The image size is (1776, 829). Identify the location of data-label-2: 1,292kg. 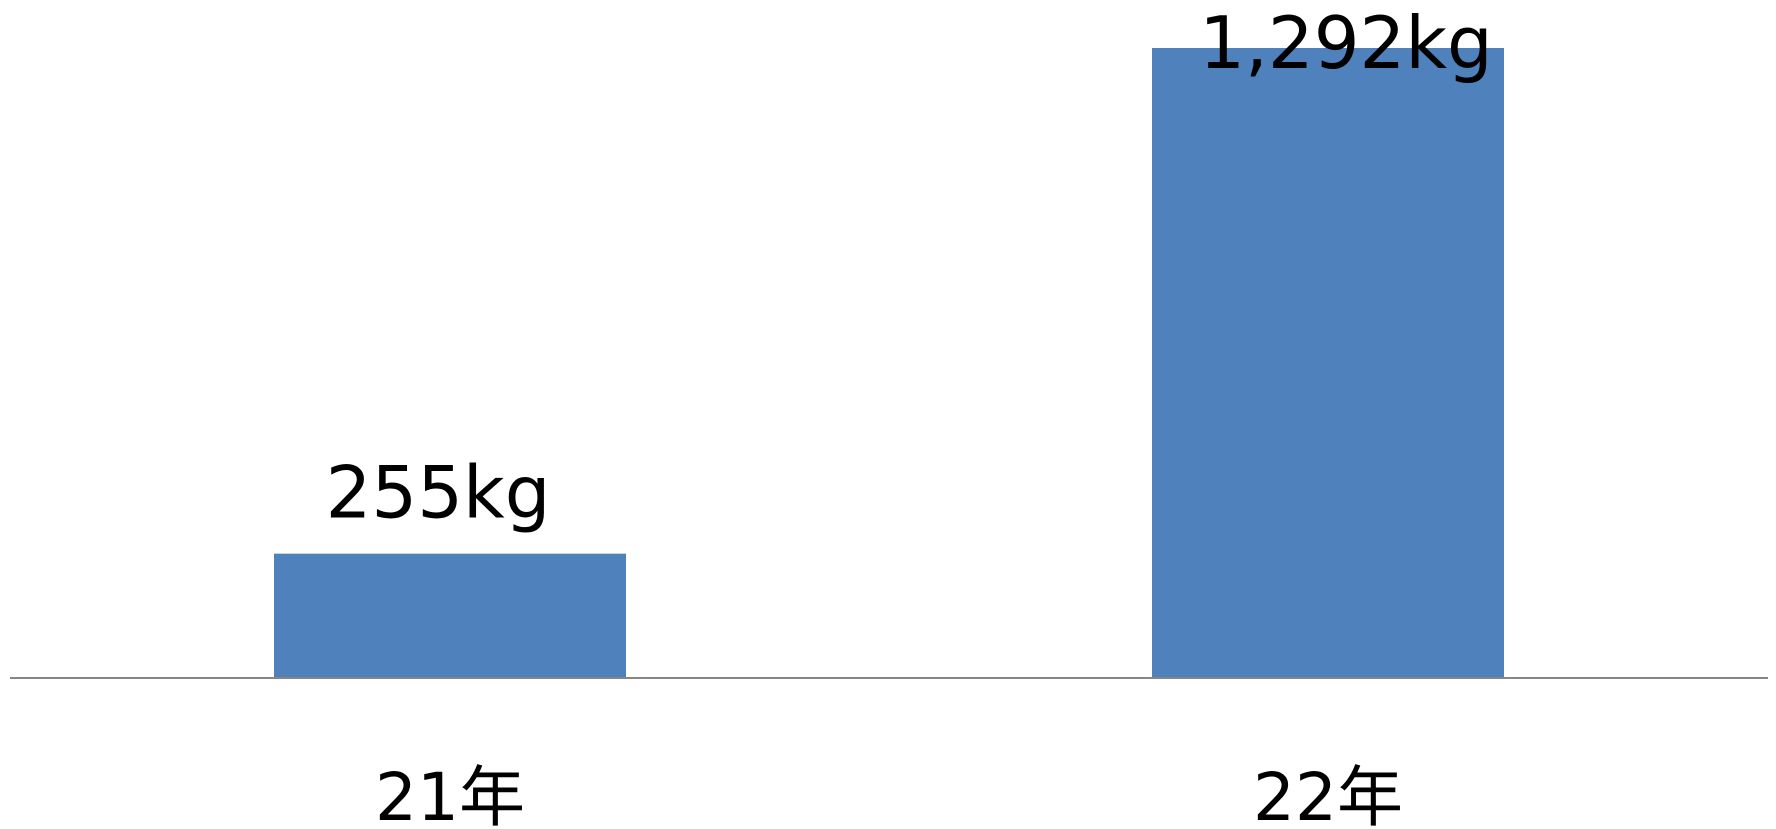
(1346, 43).